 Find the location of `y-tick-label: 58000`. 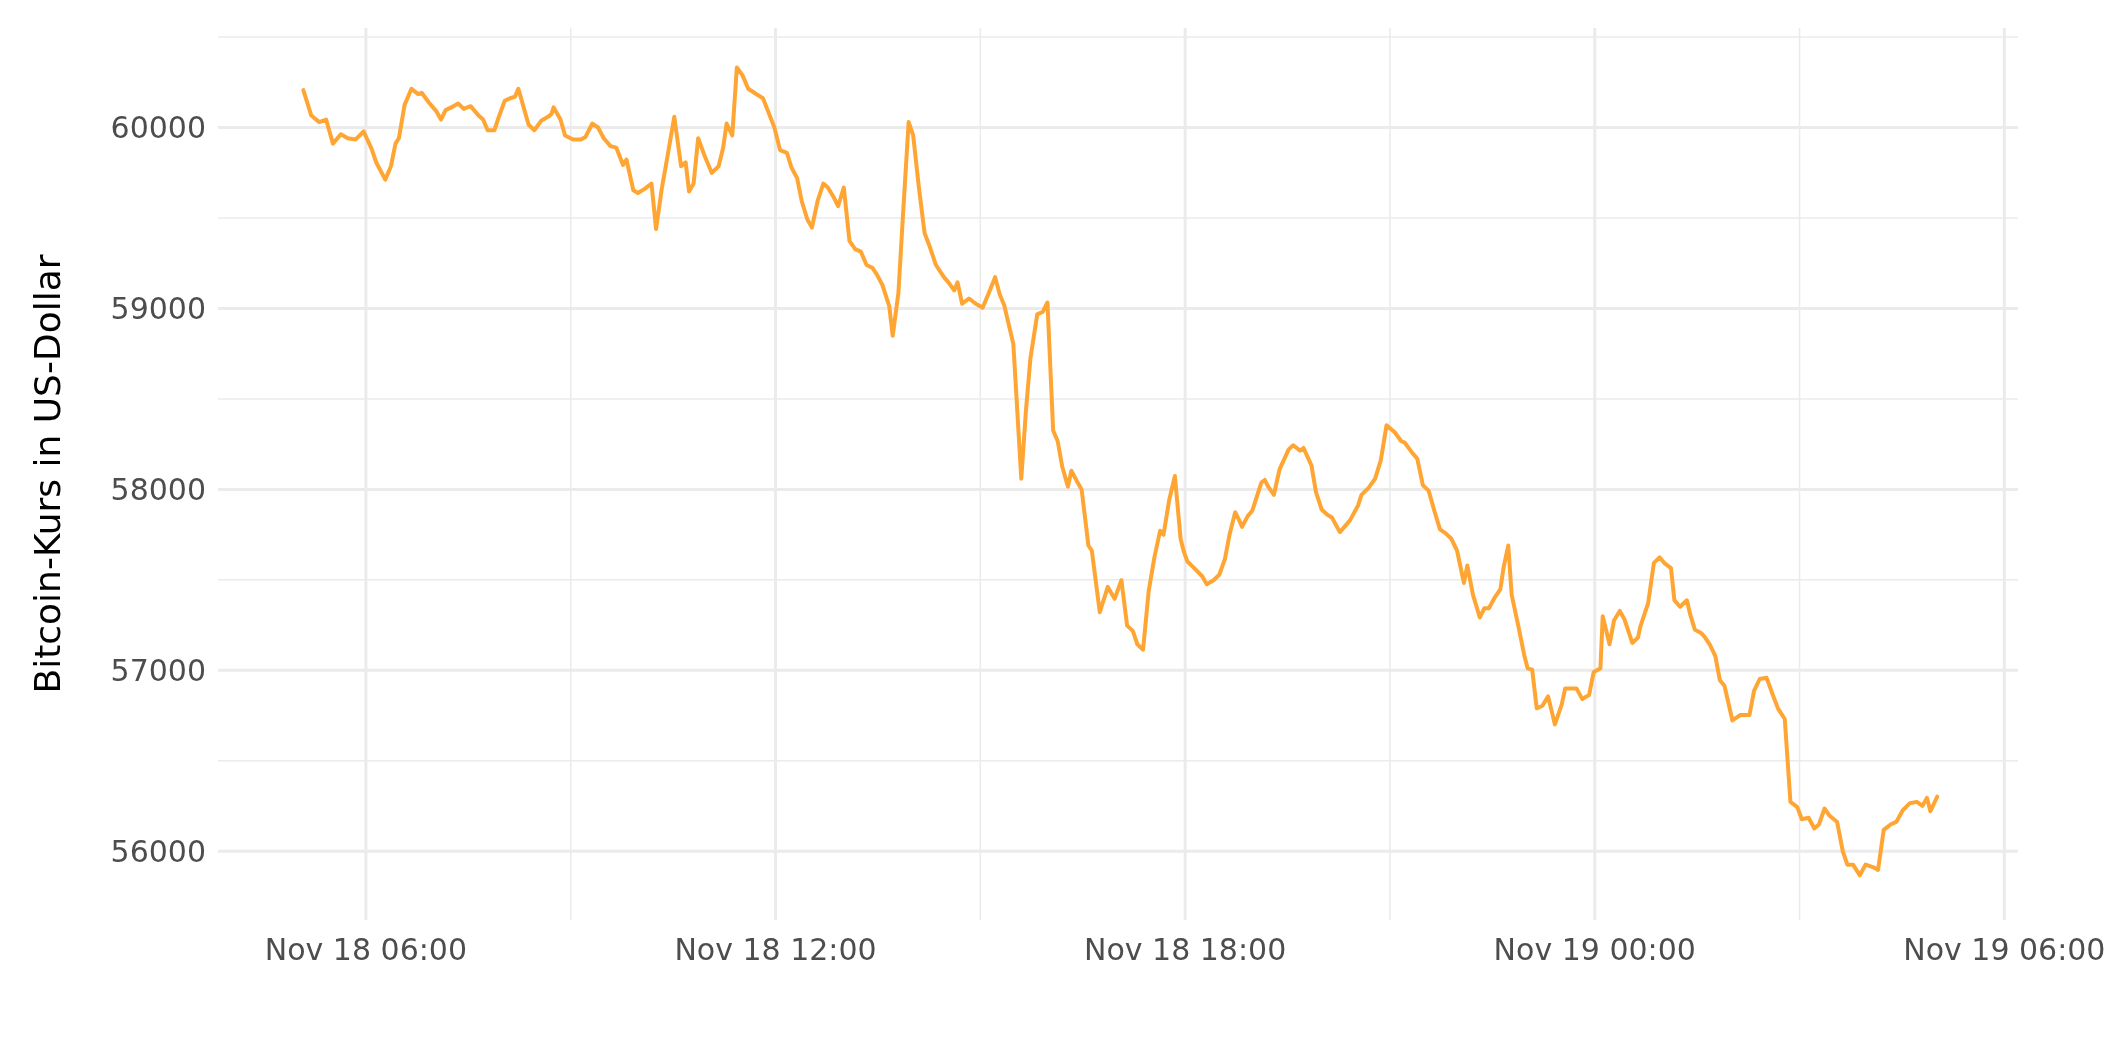

y-tick-label: 58000 is located at coordinates (158, 489).